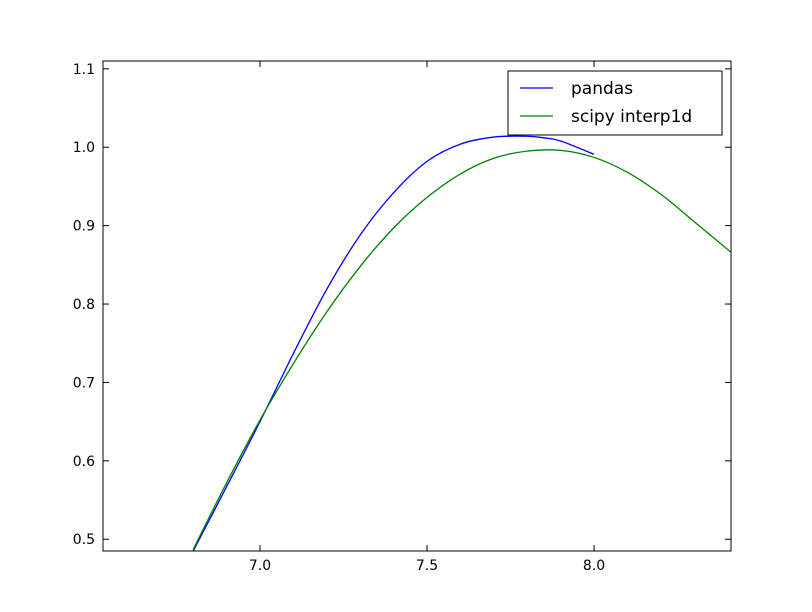 This screenshot has height=612, width=812. Describe the element at coordinates (260, 566) in the screenshot. I see `x-tick-label: 7.0` at that location.